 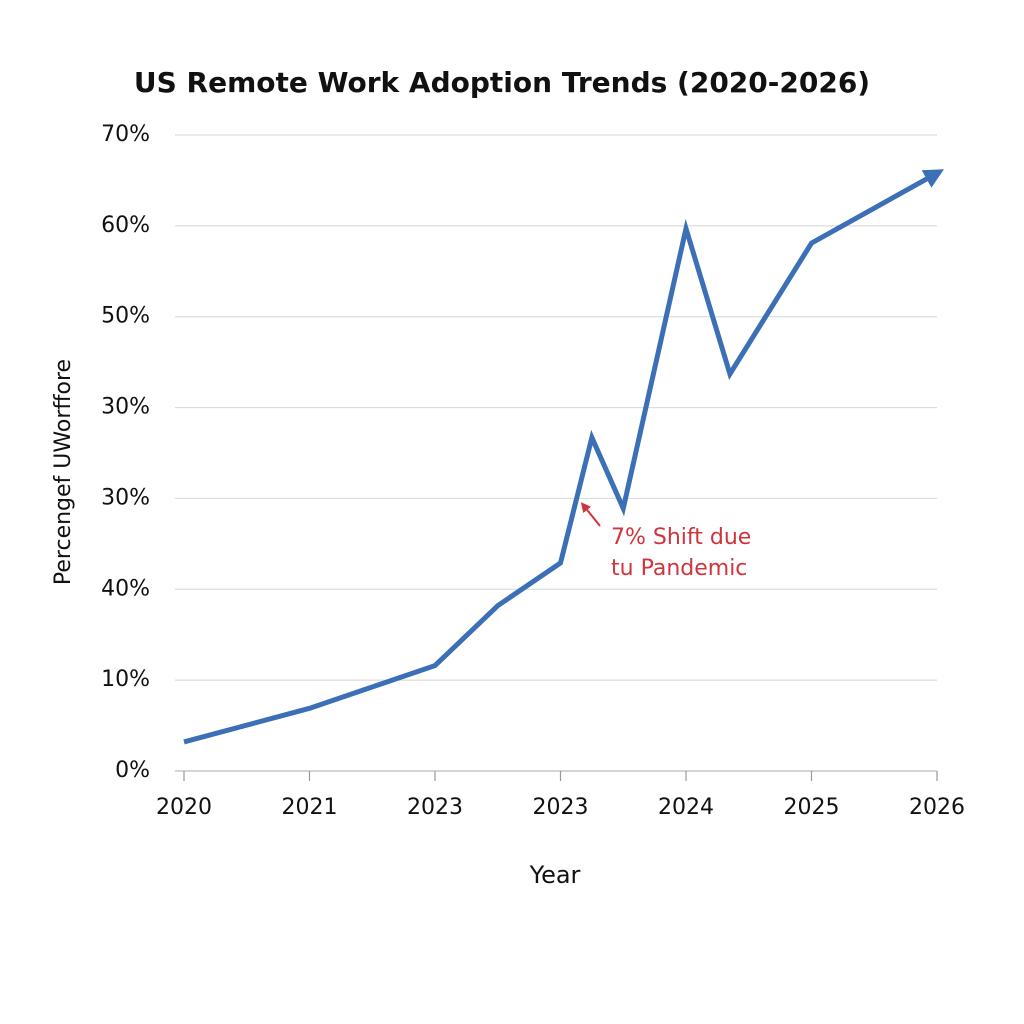 I want to click on annotation: 7% Shift due, so click(x=681, y=537).